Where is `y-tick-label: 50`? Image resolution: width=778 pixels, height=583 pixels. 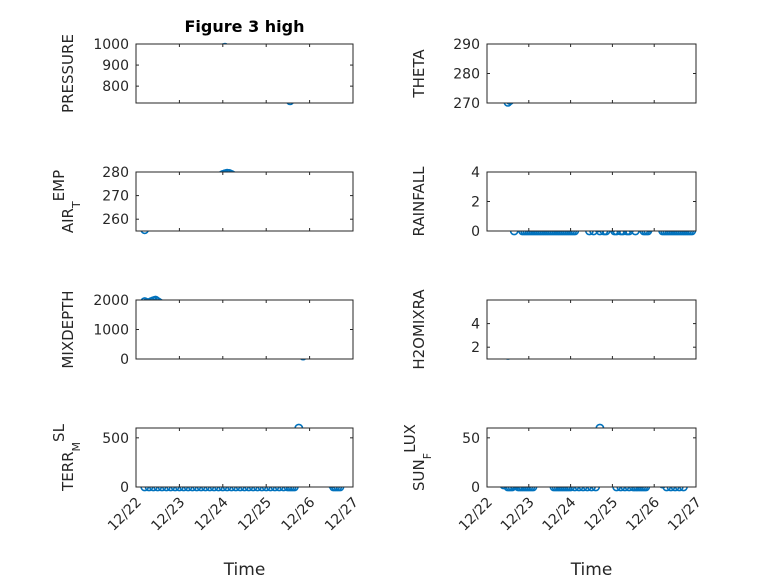 y-tick-label: 50 is located at coordinates (471, 439).